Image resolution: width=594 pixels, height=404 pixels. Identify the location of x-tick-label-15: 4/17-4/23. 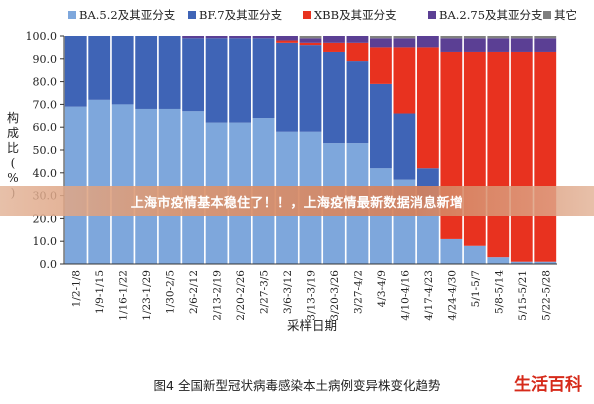
(429, 295).